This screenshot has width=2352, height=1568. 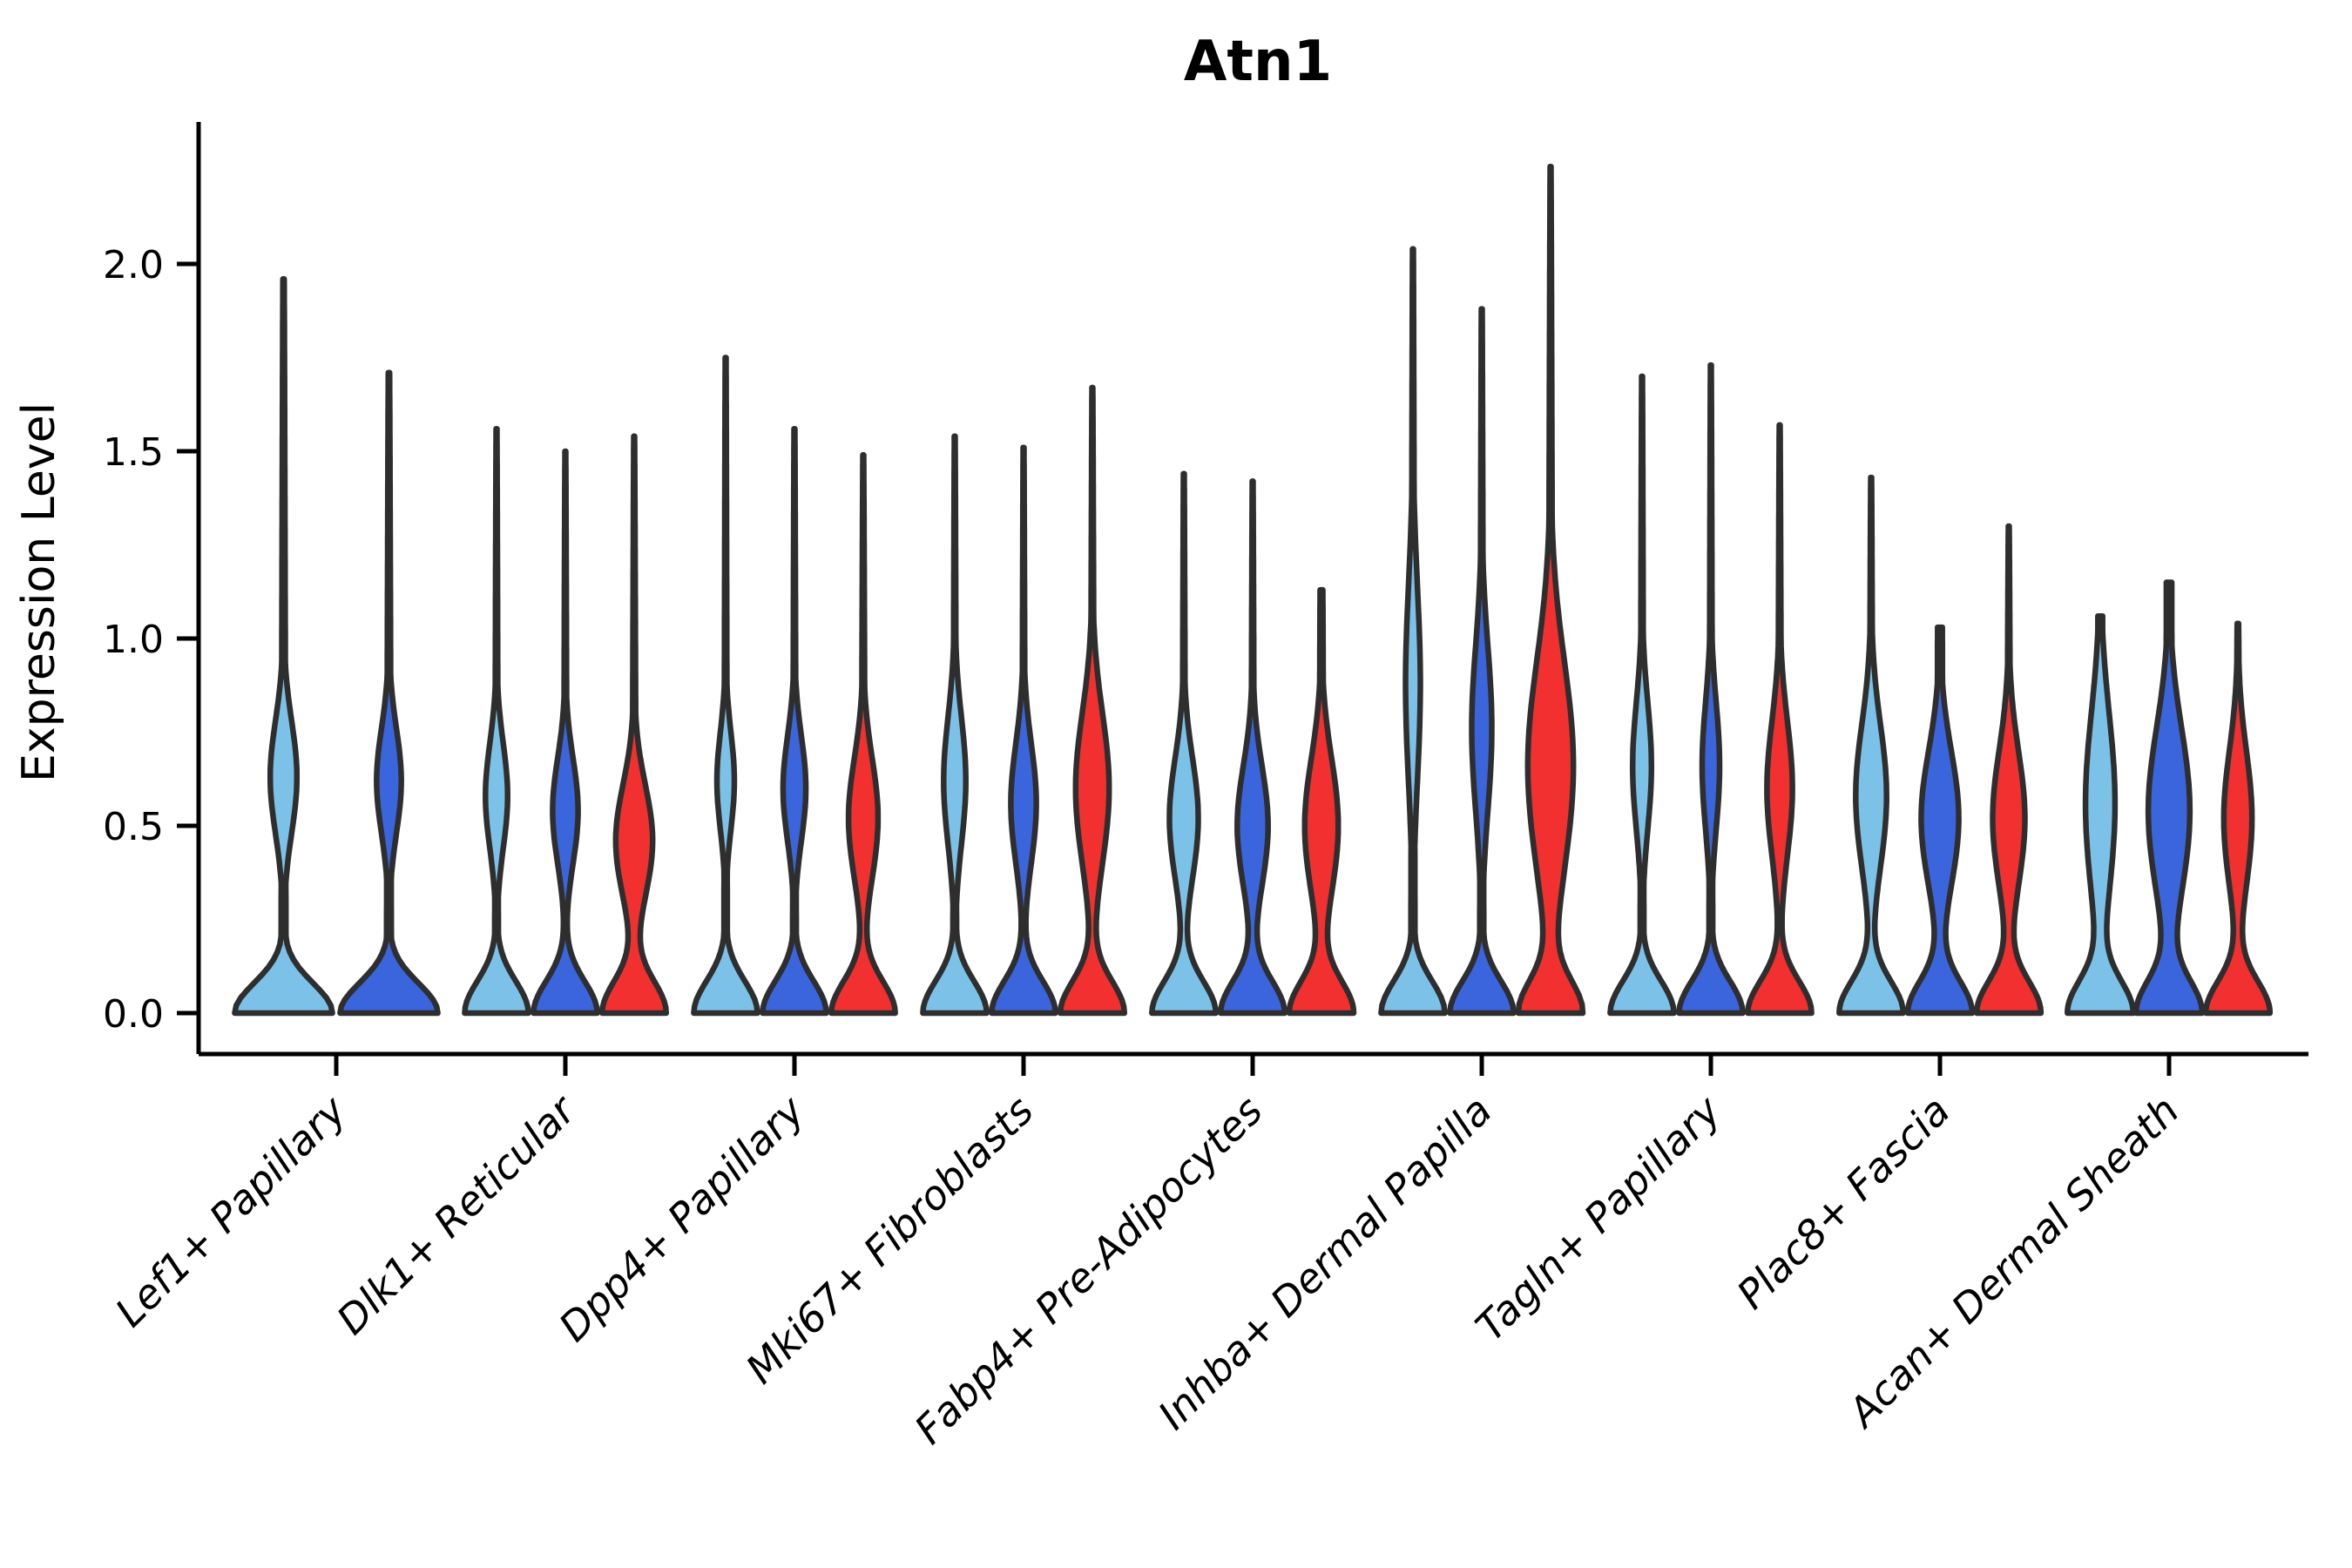 I want to click on violin-inhba-dermal-papilla-light_blue, so click(x=1413, y=631).